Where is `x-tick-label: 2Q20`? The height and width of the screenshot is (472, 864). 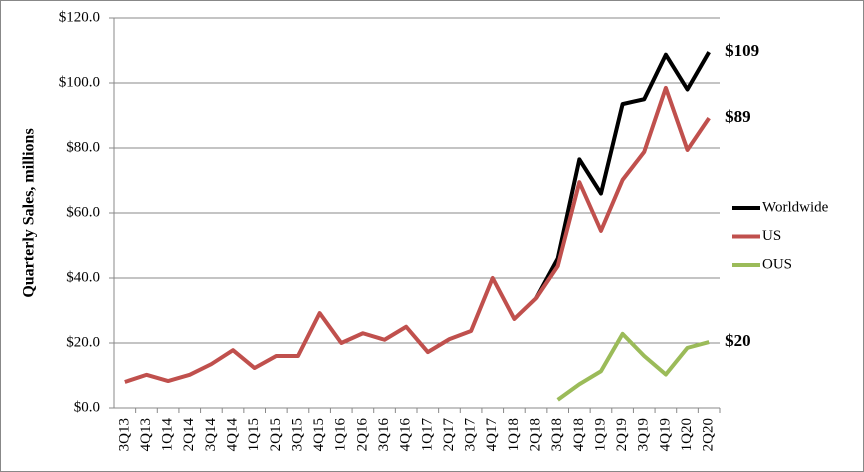
x-tick-label: 2Q20 is located at coordinates (709, 434).